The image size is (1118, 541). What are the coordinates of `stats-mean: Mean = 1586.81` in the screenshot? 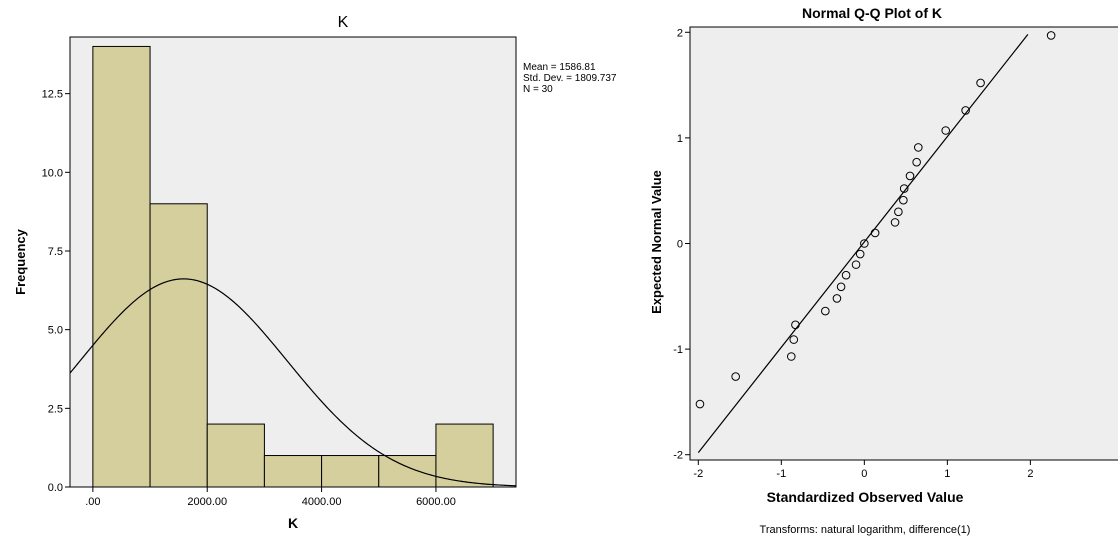 It's located at (559, 67).